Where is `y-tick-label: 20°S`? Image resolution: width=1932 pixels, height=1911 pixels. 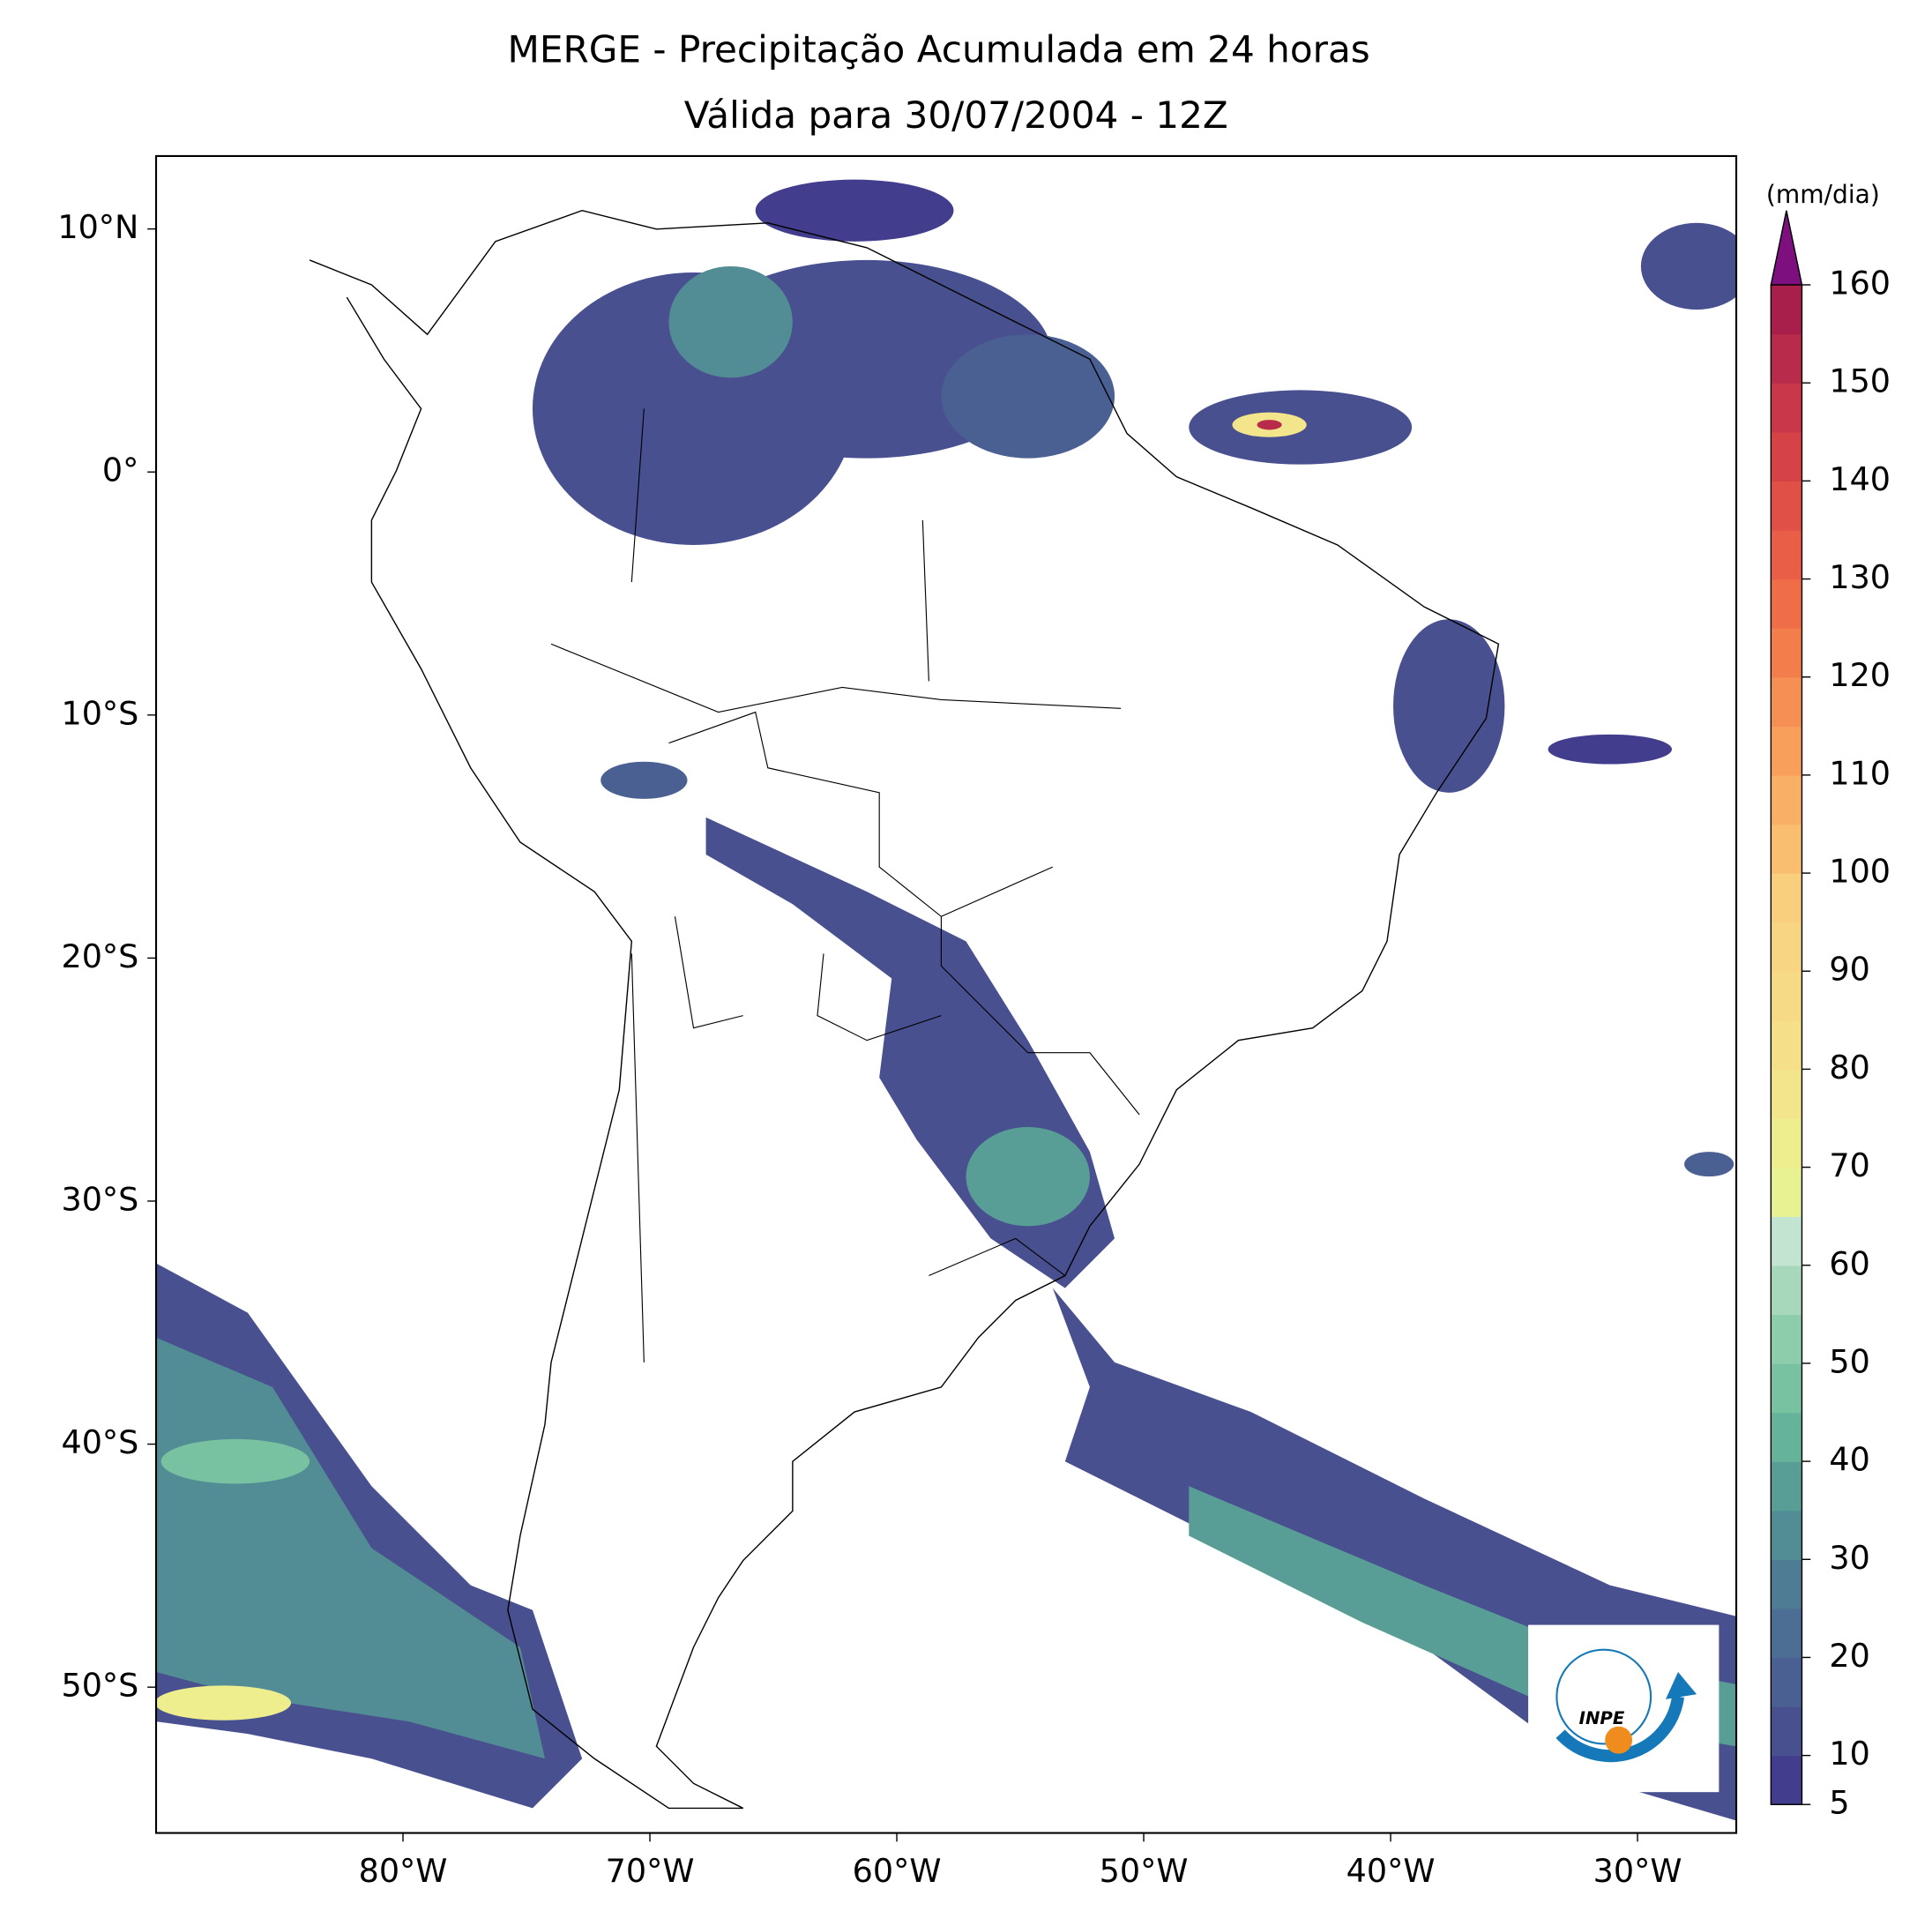 y-tick-label: 20°S is located at coordinates (99, 956).